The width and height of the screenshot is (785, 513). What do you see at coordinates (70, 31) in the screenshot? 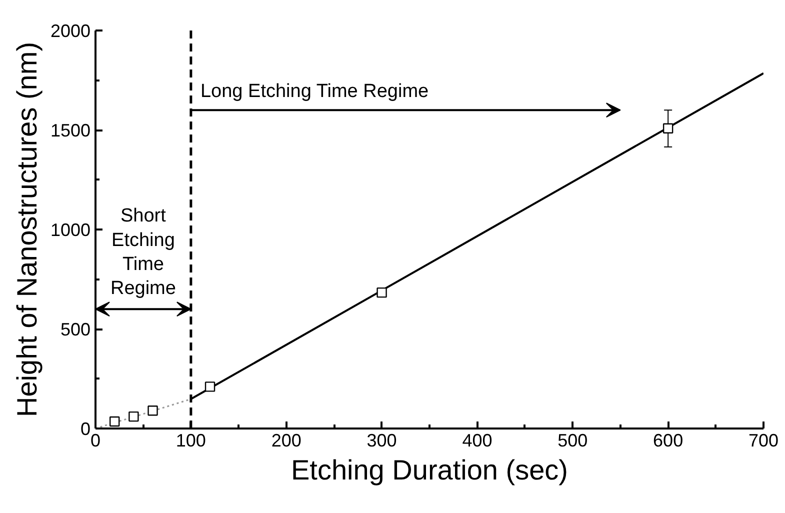
I see `y-tick-label: 2000` at bounding box center [70, 31].